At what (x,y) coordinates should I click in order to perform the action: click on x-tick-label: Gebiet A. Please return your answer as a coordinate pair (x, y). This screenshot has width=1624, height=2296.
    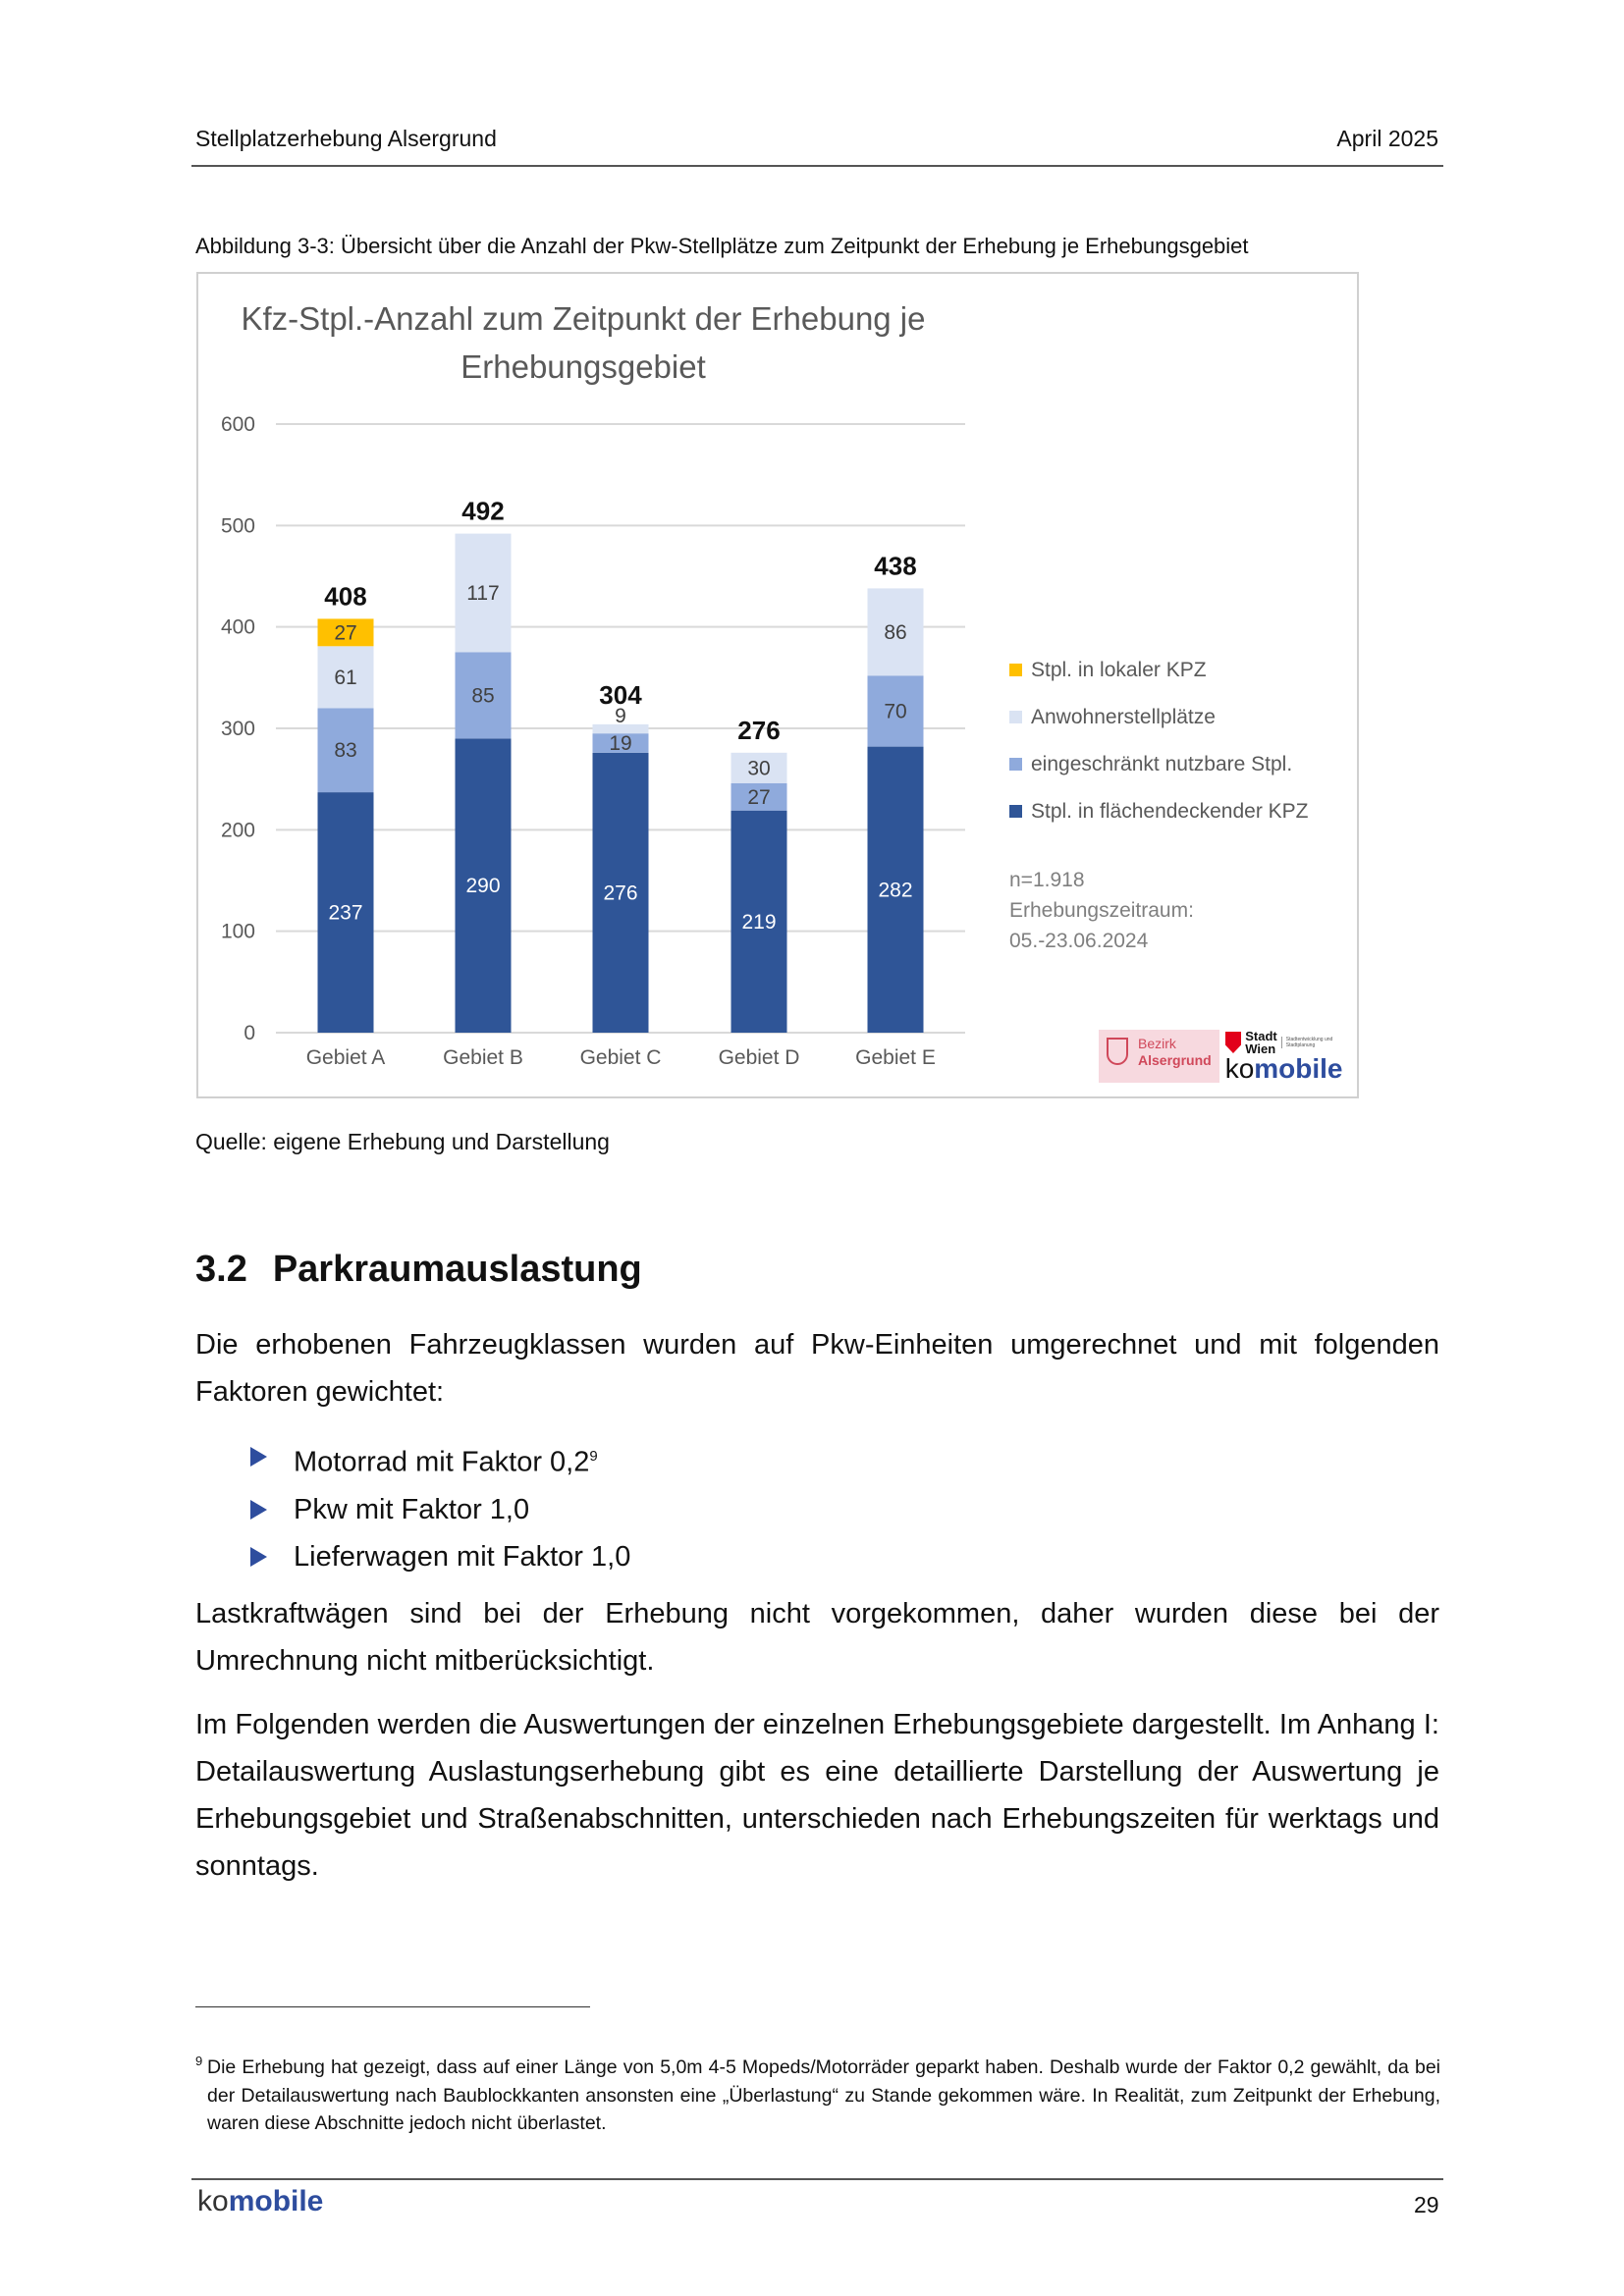
    Looking at the image, I should click on (346, 1058).